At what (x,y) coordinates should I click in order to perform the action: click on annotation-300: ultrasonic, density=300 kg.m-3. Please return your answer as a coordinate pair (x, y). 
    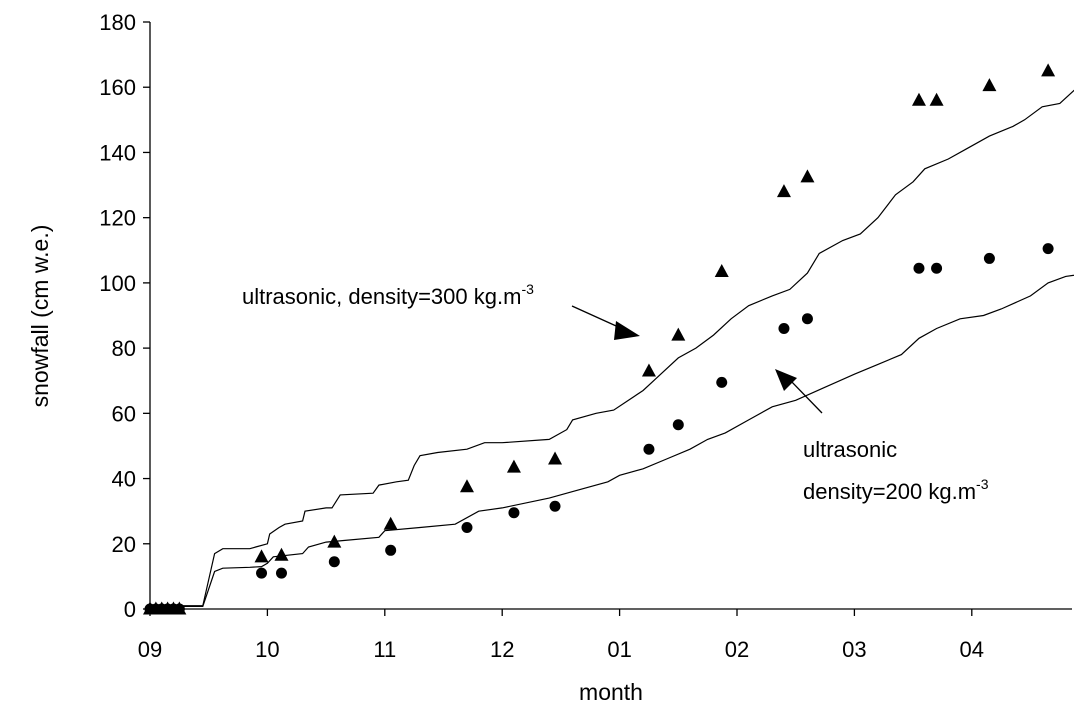
    Looking at the image, I should click on (388, 295).